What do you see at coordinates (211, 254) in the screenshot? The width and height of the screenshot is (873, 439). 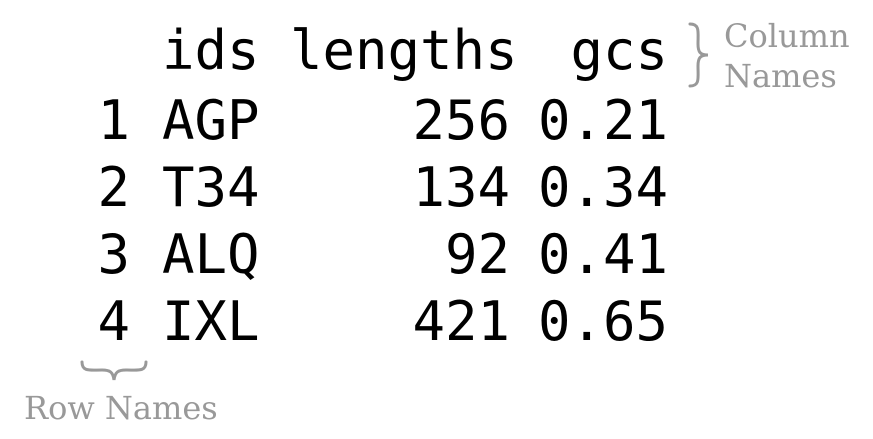 I see `cell-ids: ALQ` at bounding box center [211, 254].